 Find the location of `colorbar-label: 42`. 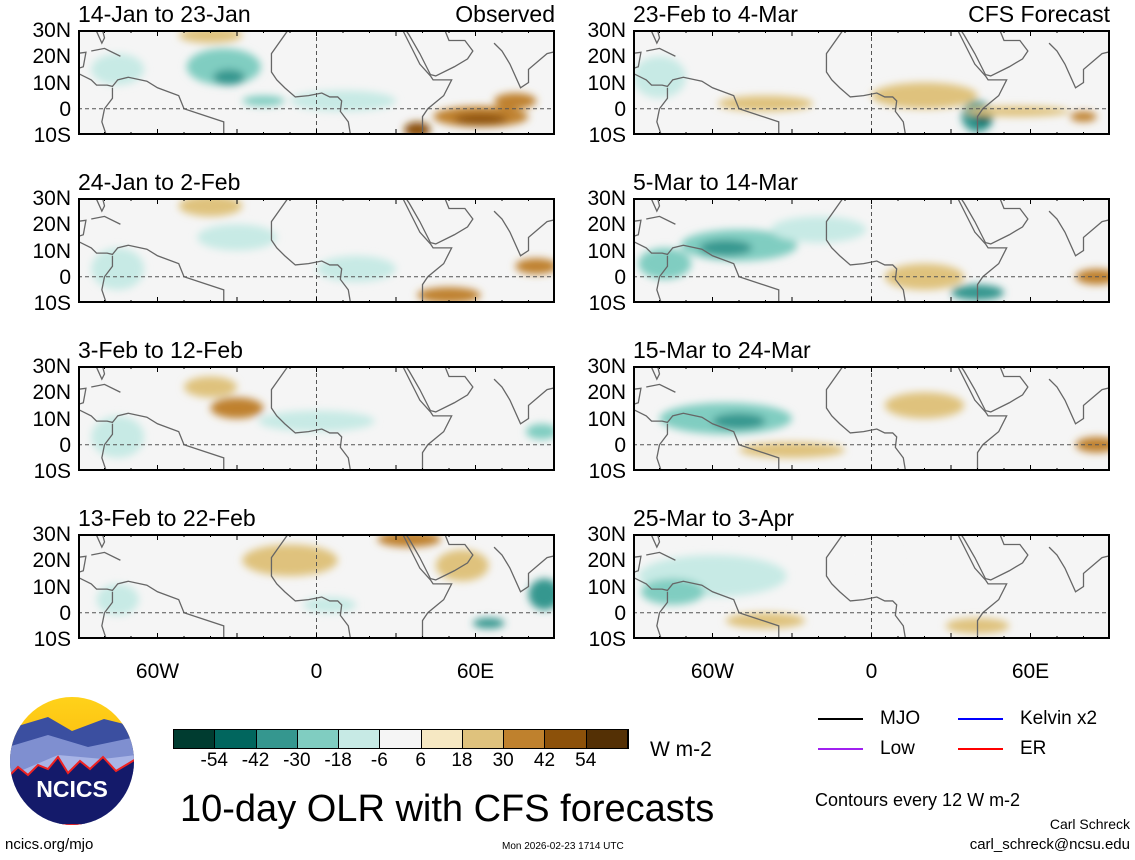

colorbar-label: 42 is located at coordinates (544, 760).